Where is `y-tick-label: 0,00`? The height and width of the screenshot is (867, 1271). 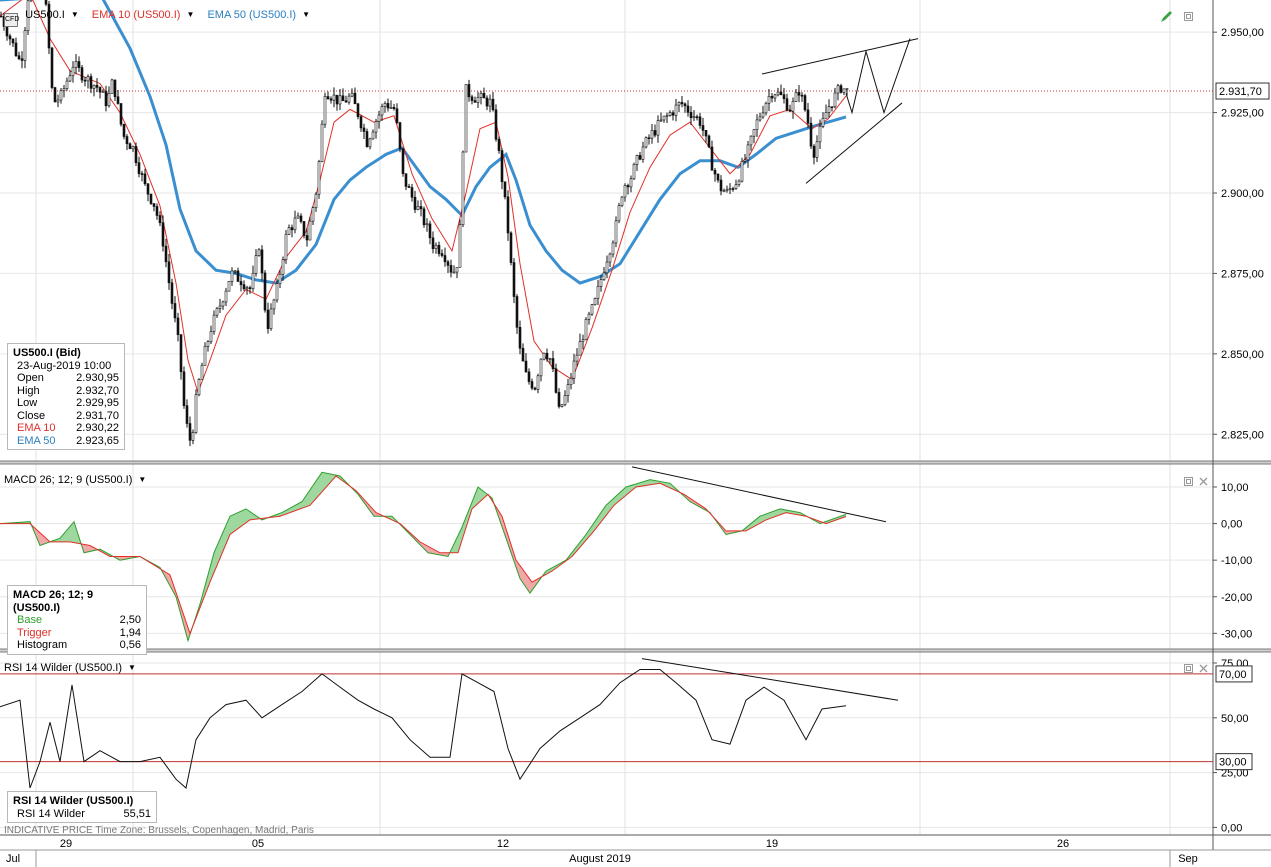 y-tick-label: 0,00 is located at coordinates (1231, 828).